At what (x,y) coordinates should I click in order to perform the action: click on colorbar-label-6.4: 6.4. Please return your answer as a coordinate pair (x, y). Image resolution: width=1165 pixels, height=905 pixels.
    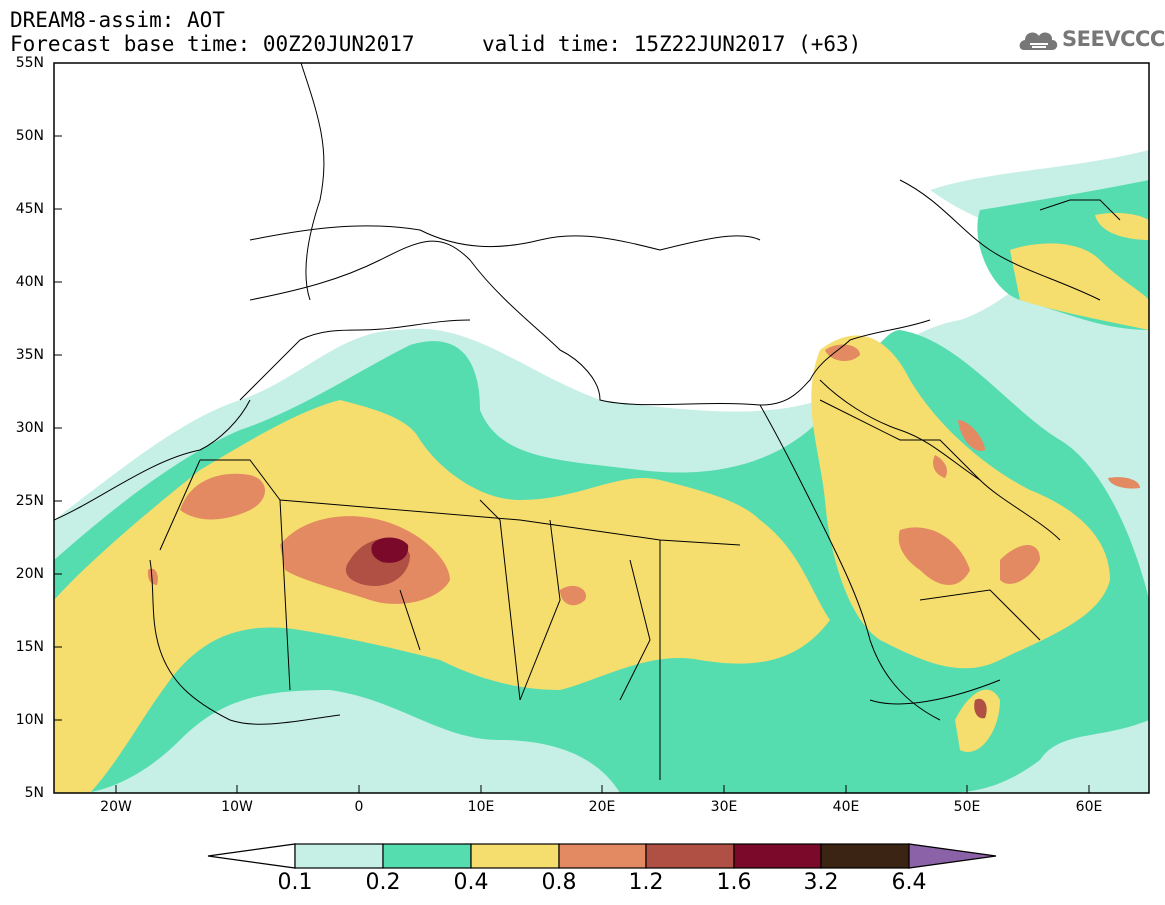
    Looking at the image, I should click on (909, 882).